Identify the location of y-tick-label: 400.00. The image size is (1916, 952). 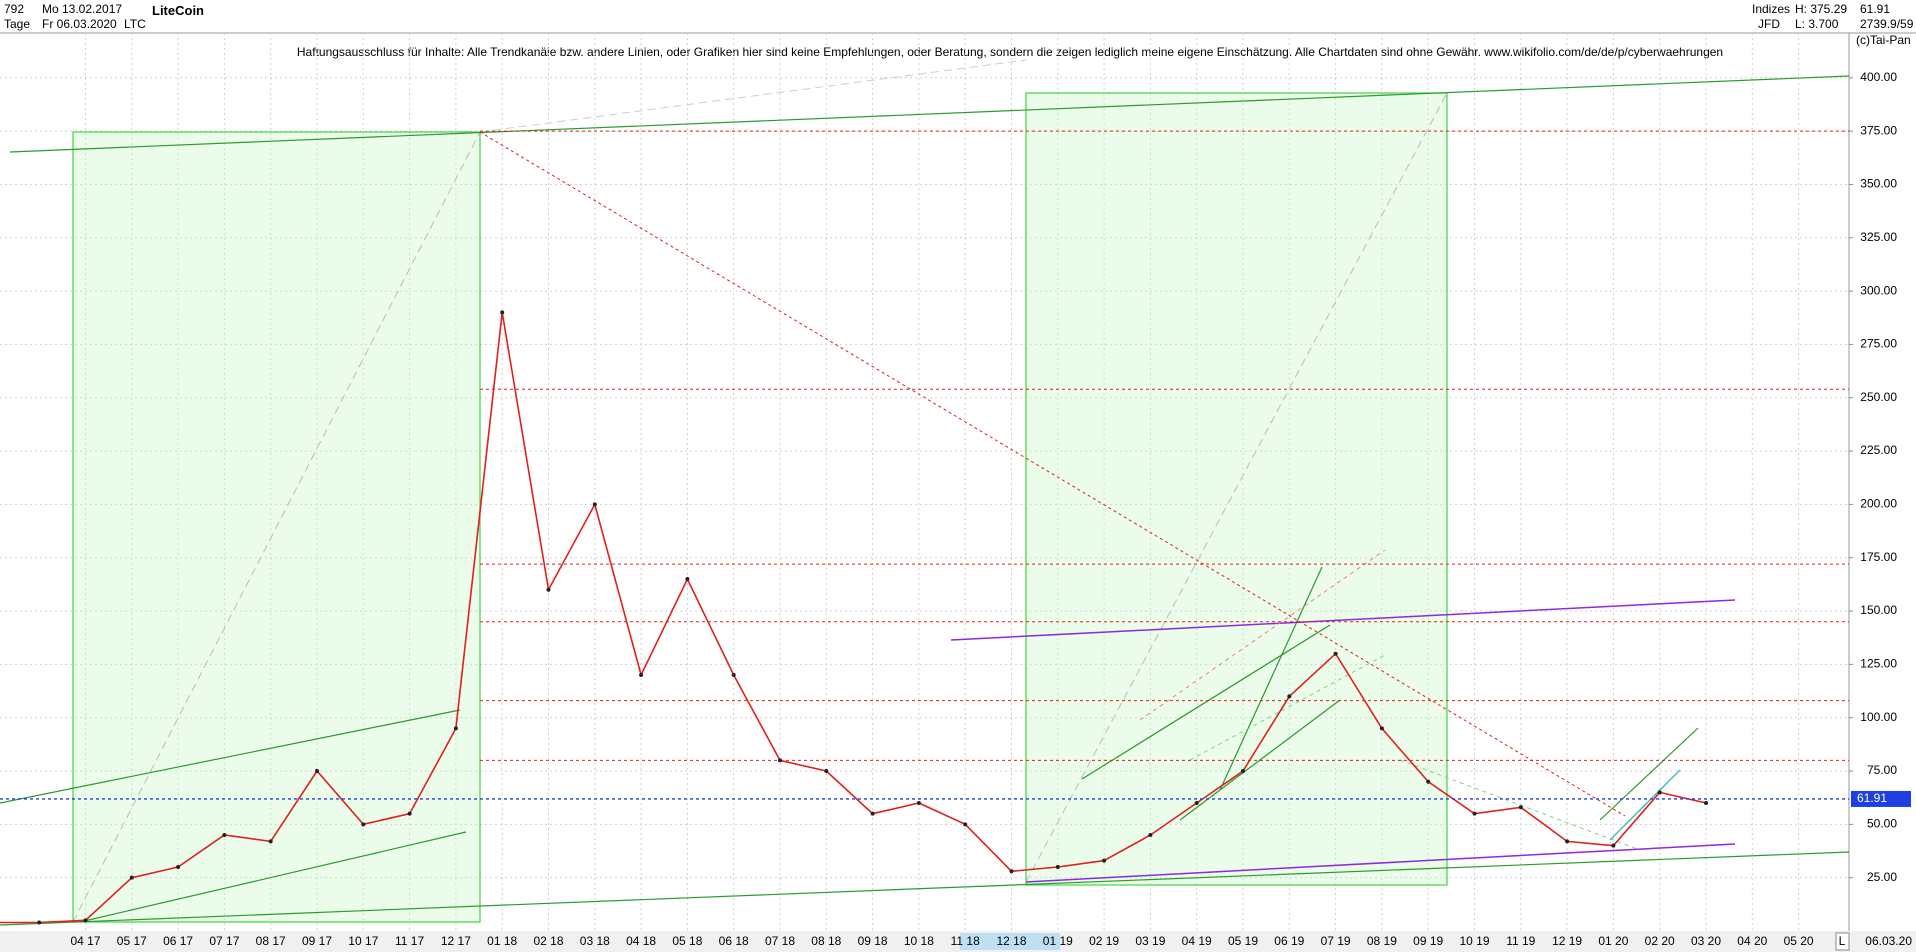
(1878, 77).